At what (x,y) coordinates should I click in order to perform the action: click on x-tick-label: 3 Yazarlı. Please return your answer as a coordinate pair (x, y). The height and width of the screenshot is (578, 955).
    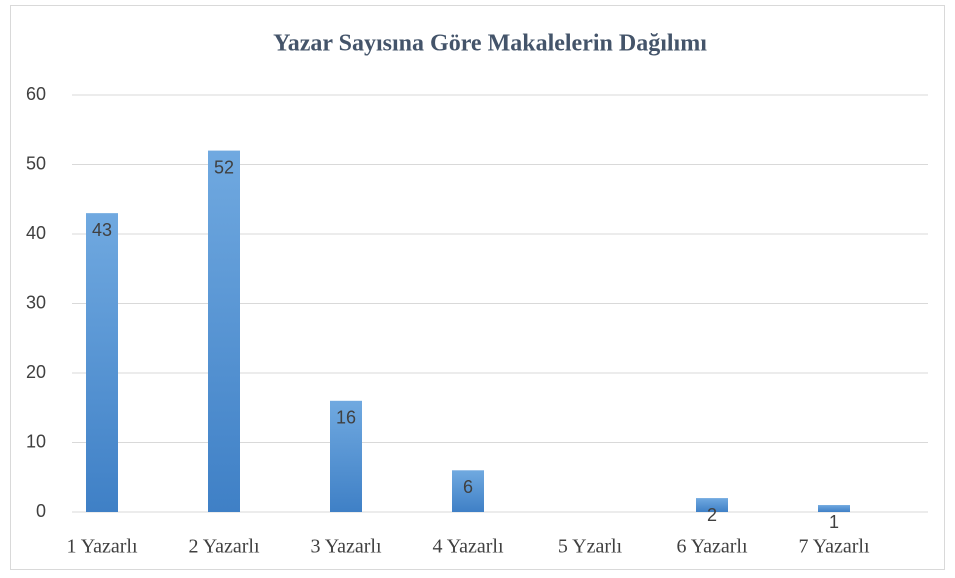
    Looking at the image, I should click on (346, 547).